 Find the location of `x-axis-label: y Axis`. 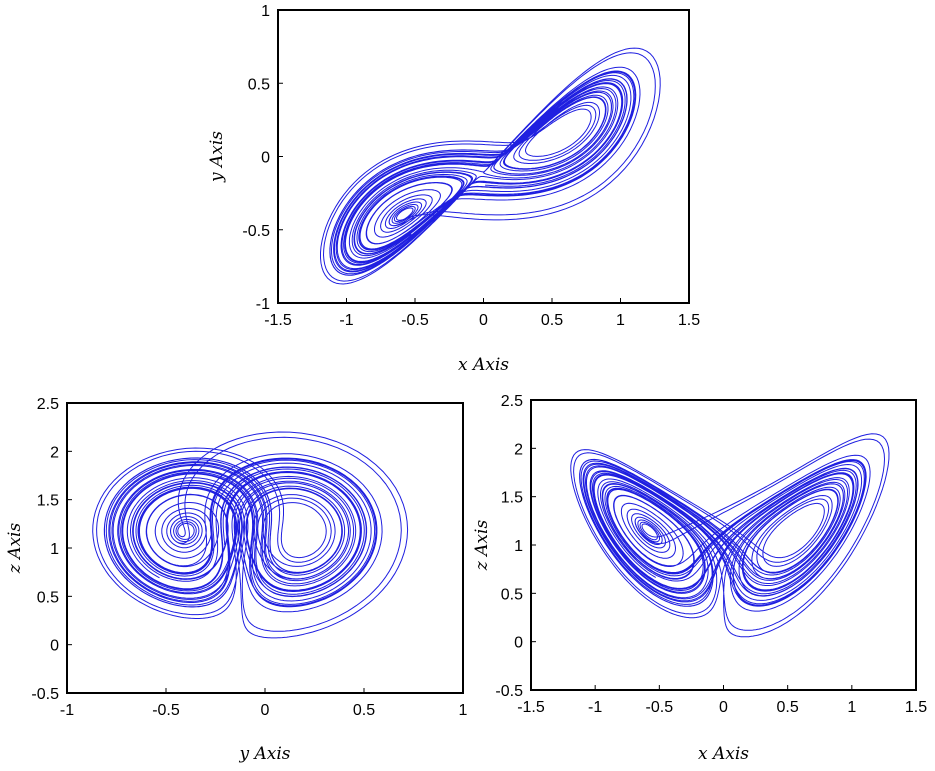

x-axis-label: y Axis is located at coordinates (264, 754).